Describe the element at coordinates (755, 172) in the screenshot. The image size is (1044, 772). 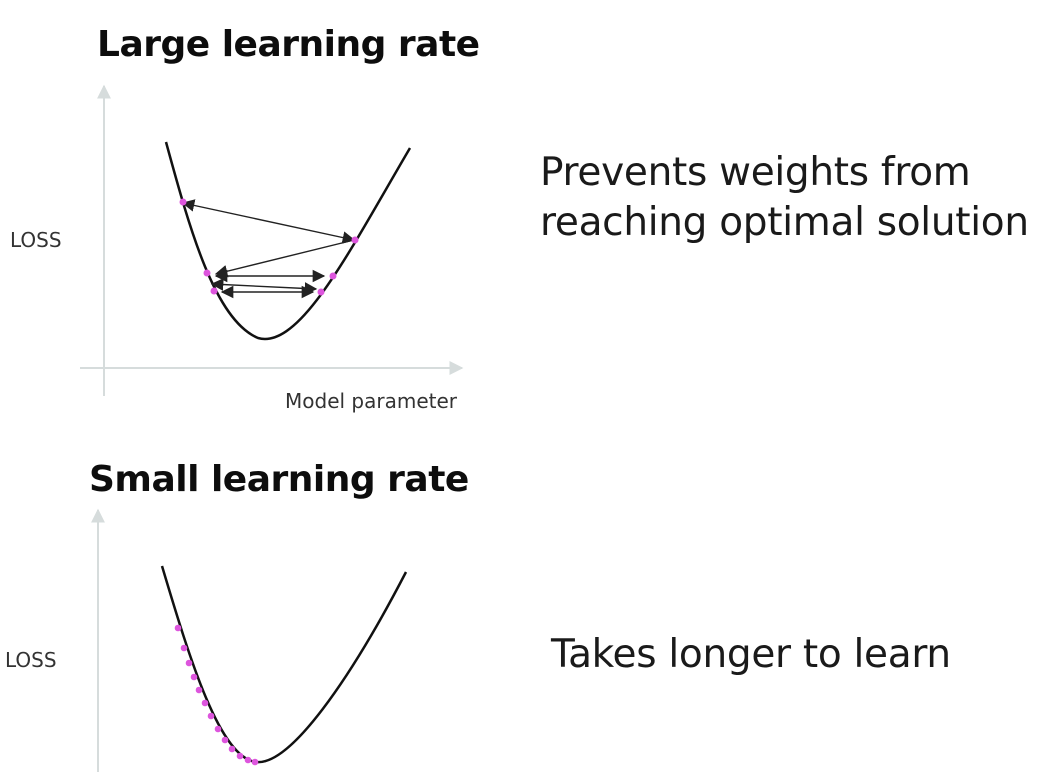
I see `large-lr-description-line-1: Prevents weights from` at that location.